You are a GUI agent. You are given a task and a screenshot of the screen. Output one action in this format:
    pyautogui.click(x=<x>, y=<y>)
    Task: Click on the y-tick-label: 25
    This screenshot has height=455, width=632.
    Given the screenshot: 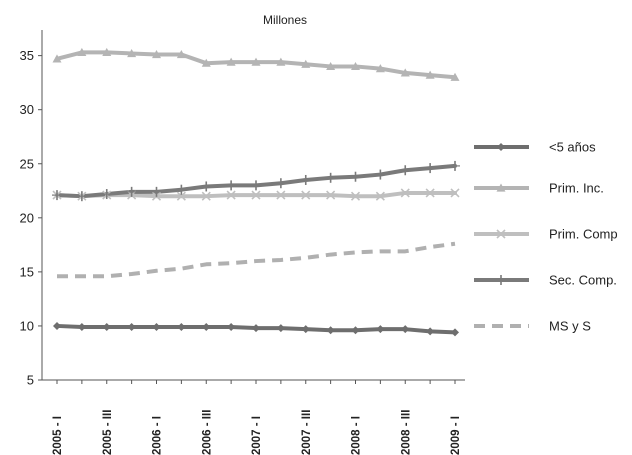 What is the action you would take?
    pyautogui.click(x=27, y=163)
    